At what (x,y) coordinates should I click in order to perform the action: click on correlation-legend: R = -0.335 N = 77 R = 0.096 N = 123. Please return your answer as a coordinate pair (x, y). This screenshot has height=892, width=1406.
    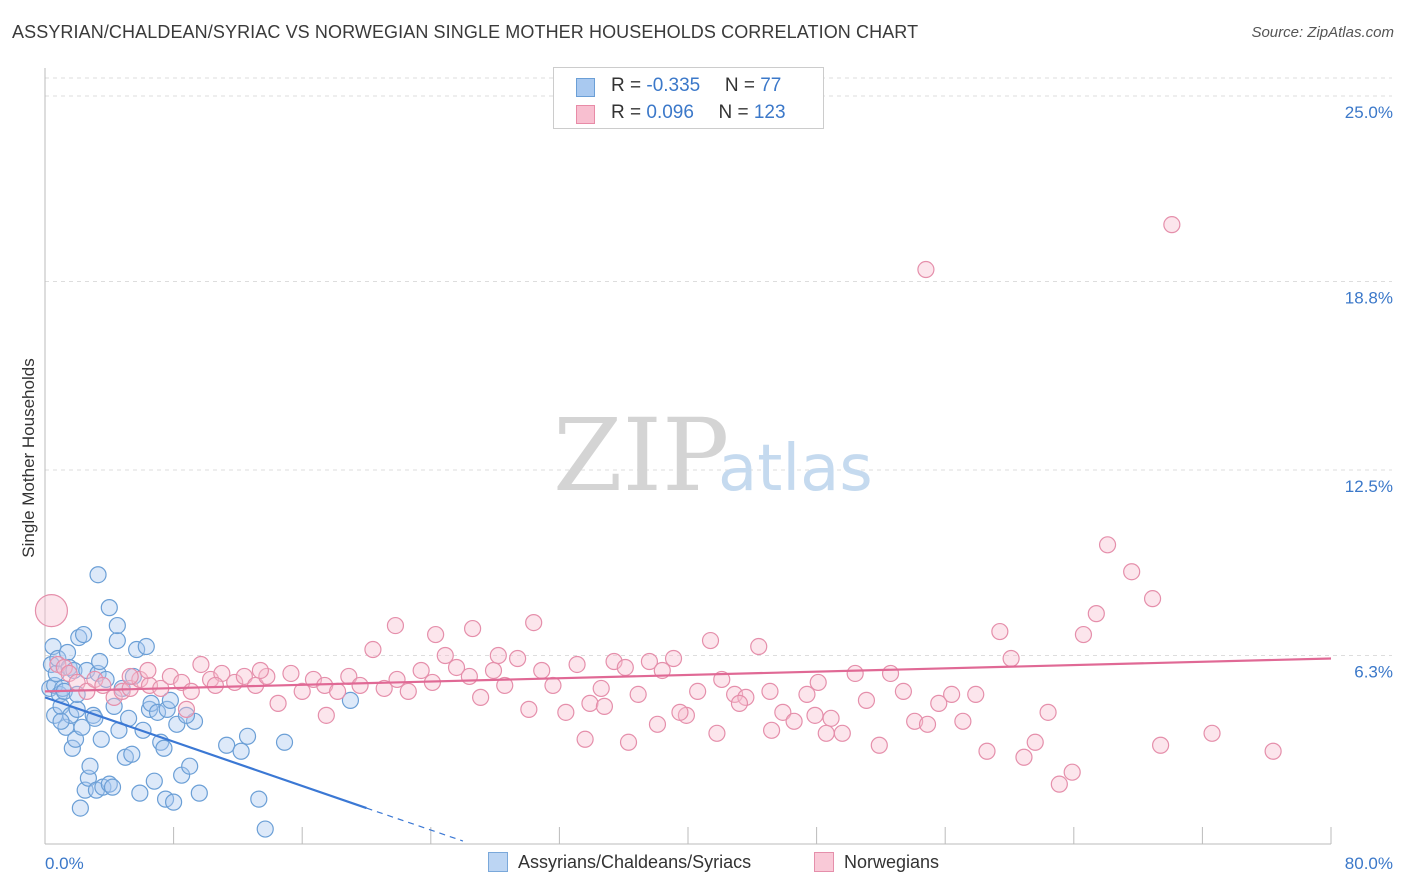
    Looking at the image, I should click on (688, 98).